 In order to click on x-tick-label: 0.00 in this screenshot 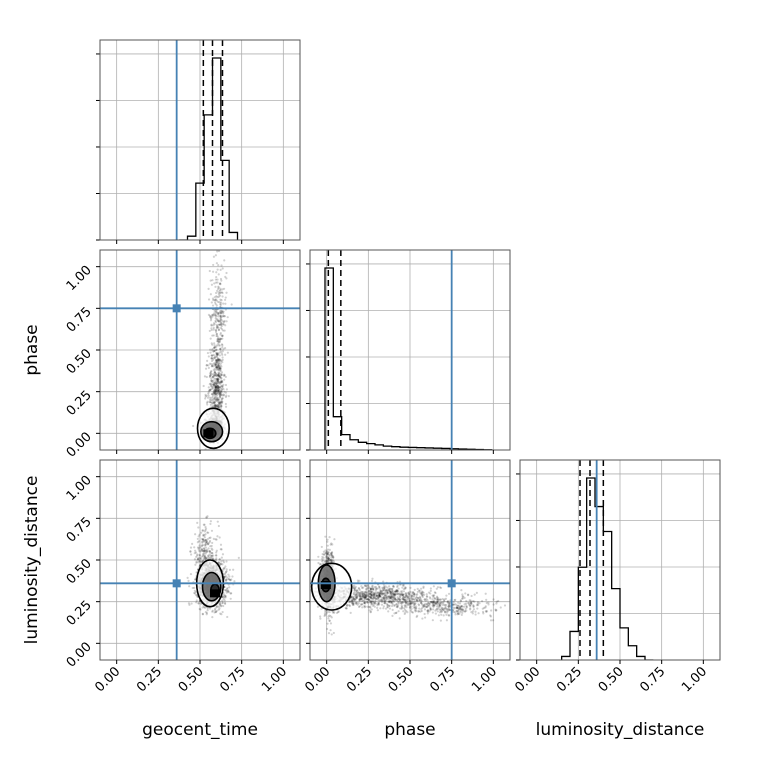, I will do `click(527, 679)`.